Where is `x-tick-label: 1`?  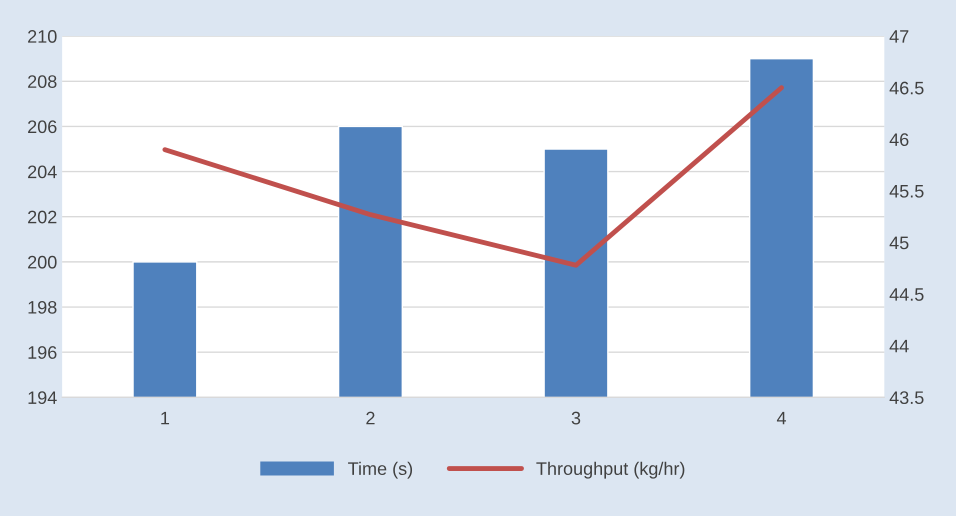 x-tick-label: 1 is located at coordinates (165, 418).